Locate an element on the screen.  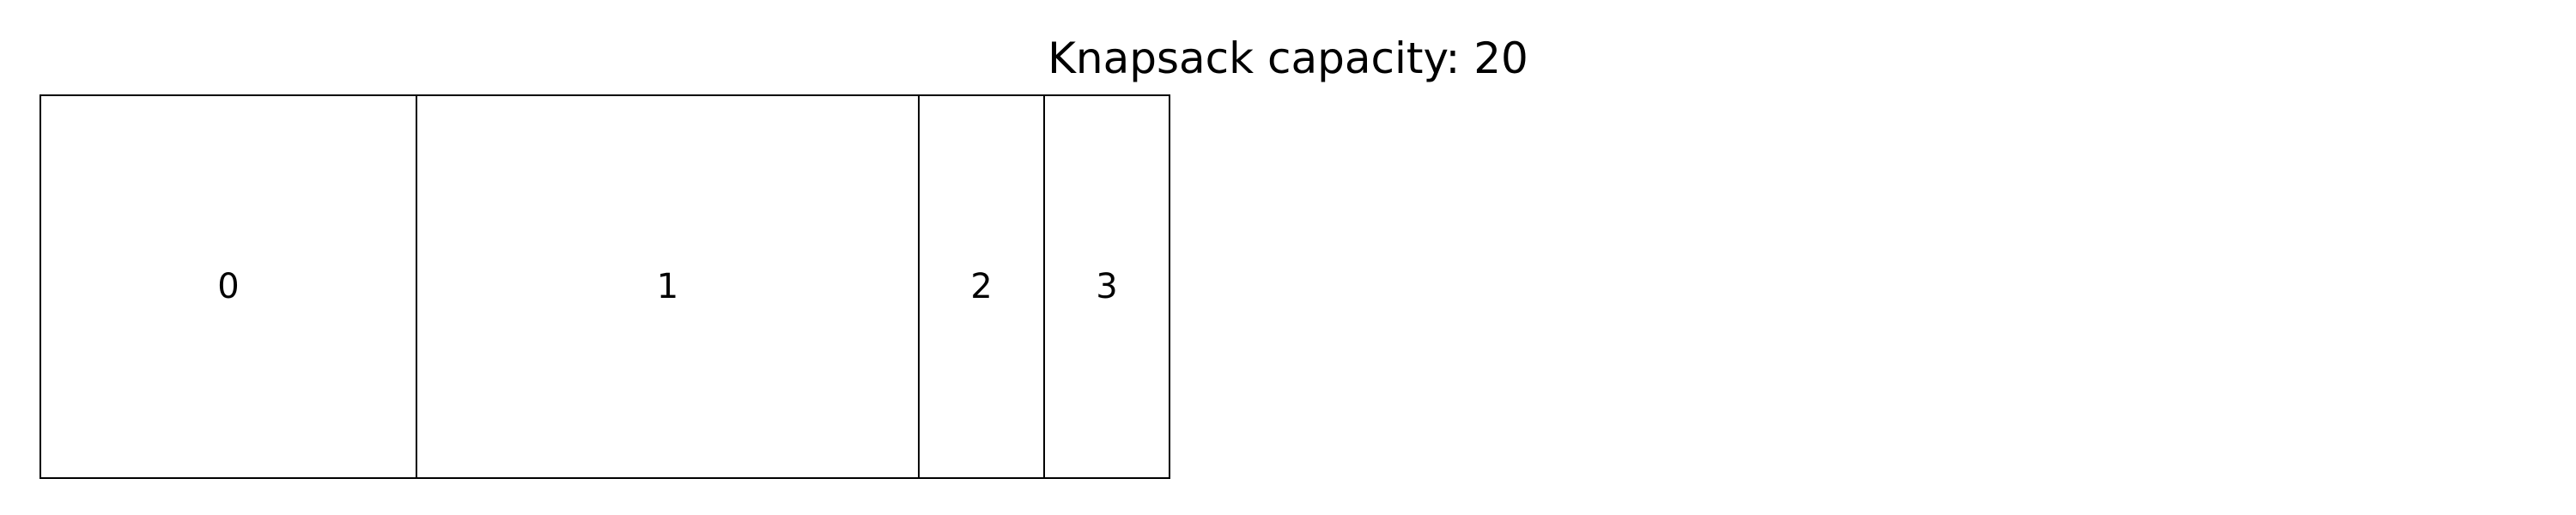
knapsack-item-0-label: 0 is located at coordinates (229, 286).